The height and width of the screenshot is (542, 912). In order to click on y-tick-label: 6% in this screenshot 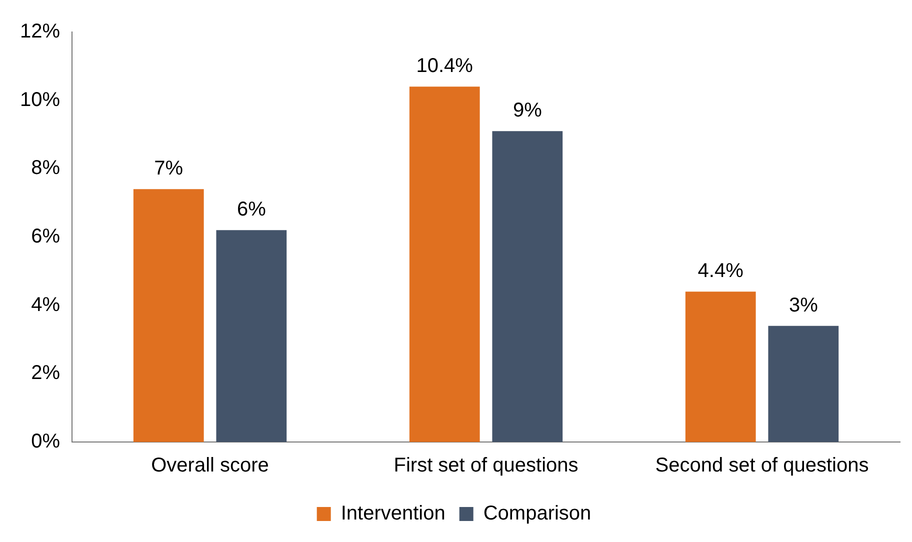, I will do `click(45, 237)`.